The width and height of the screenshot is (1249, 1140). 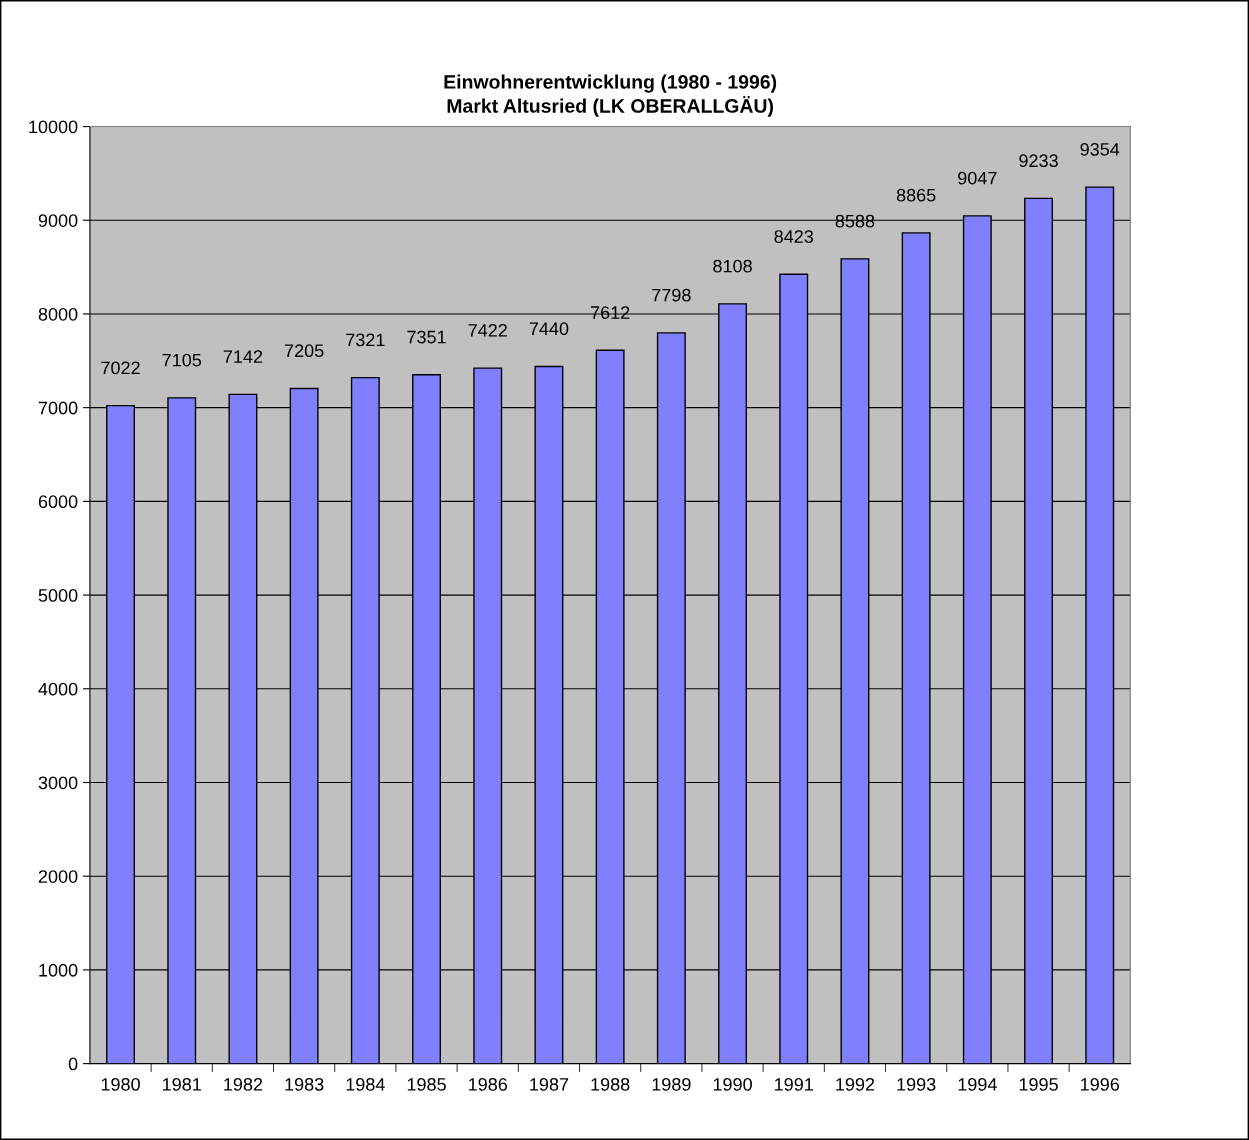 I want to click on x-tick-label: 1986, so click(x=488, y=1084).